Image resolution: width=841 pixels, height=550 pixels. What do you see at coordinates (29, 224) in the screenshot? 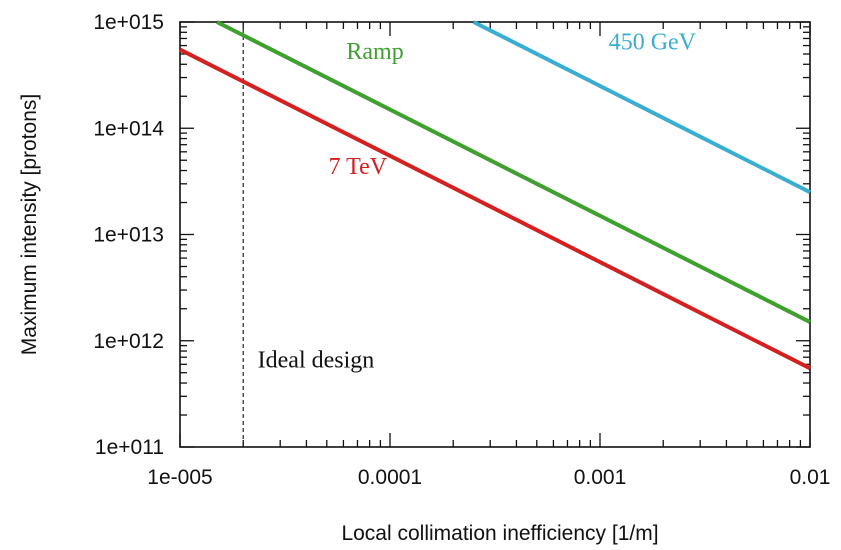
I see `y-axis-title: Maximum intensity [protons]` at bounding box center [29, 224].